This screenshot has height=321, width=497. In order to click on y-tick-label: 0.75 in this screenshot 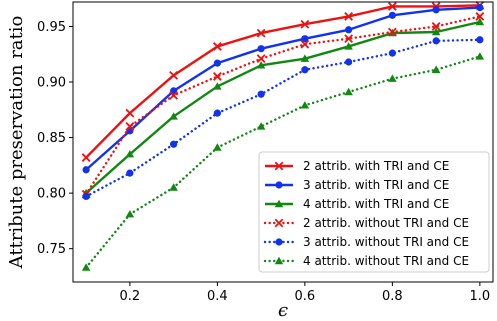, I will do `click(51, 249)`.